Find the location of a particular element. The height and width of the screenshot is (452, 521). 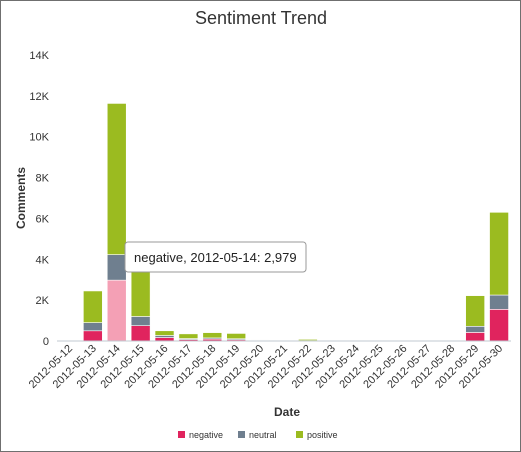

y-axis-title: Comments is located at coordinates (21, 198).